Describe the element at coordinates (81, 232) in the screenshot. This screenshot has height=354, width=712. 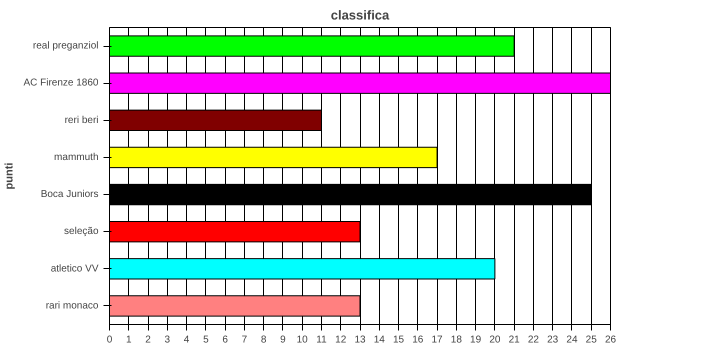
I see `y-tick-label: seleção` at that location.